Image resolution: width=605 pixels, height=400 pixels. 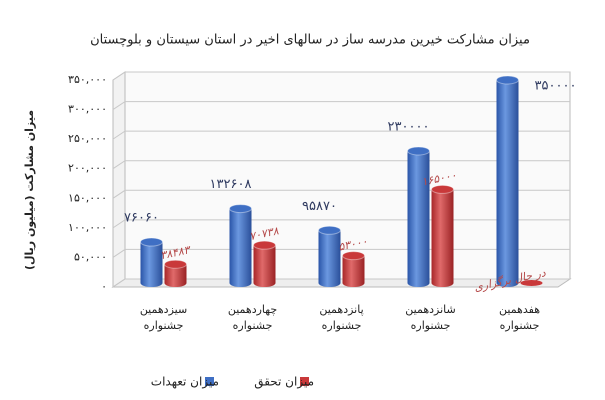 I want to click on y-tick-label: ۲۵۰,۰۰۰, so click(x=87, y=138).